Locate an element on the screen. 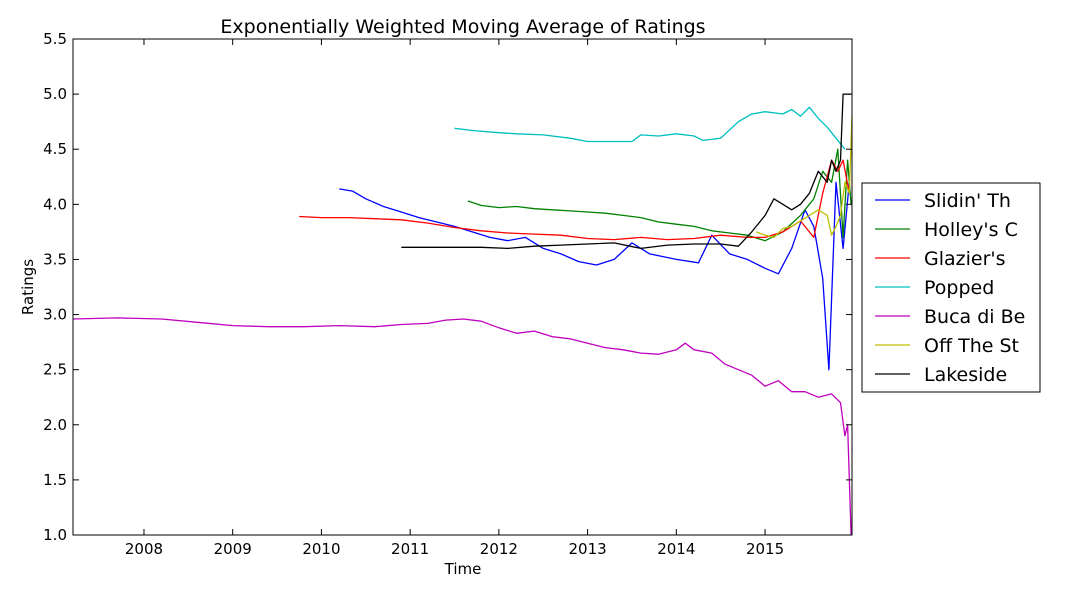  y-tick-label: 4.5 is located at coordinates (55, 149).